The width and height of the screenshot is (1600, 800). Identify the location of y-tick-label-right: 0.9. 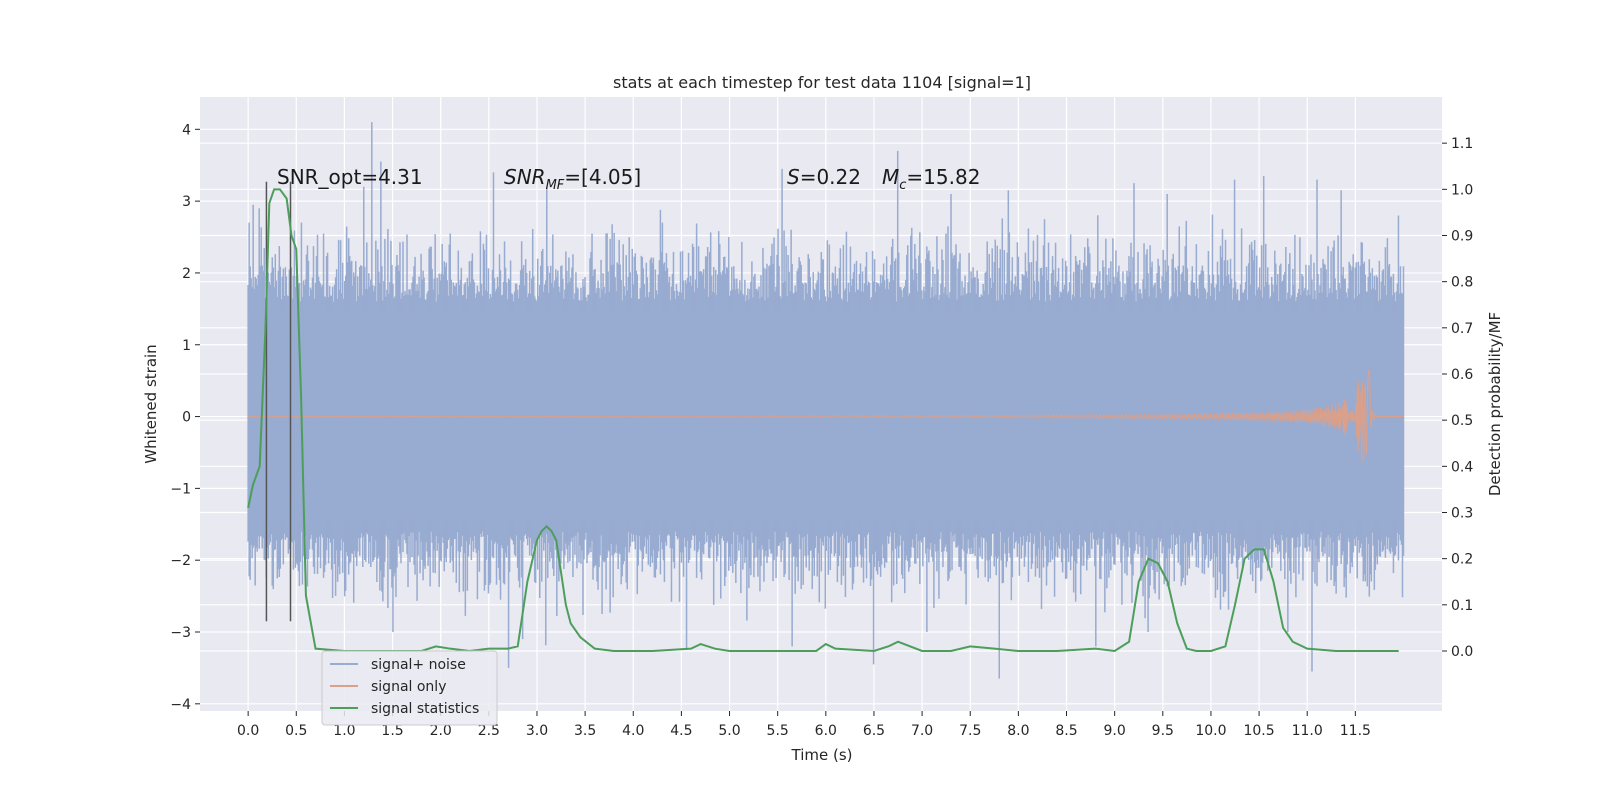
(1462, 236).